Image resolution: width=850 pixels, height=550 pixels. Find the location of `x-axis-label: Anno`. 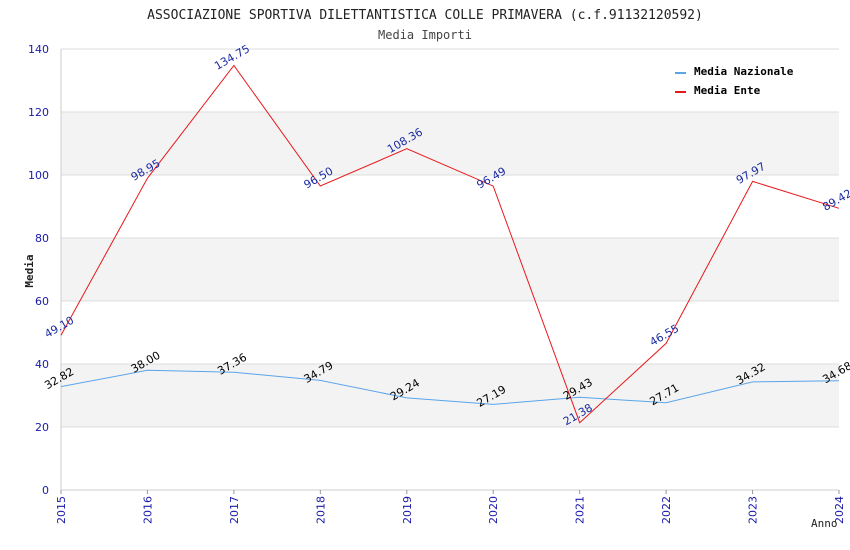

x-axis-label: Anno is located at coordinates (824, 523).